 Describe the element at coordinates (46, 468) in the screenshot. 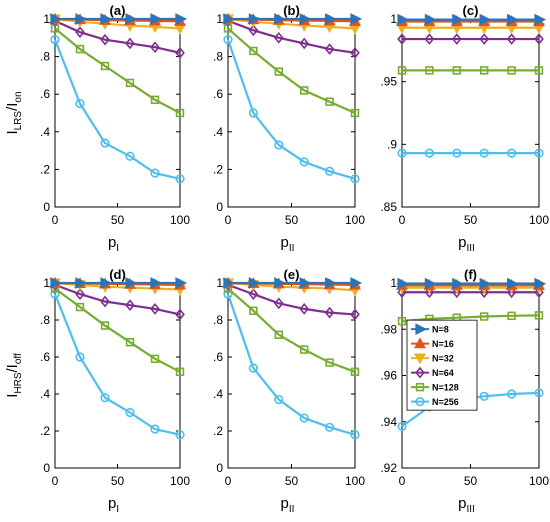

I see `y-tick-label: 0` at that location.